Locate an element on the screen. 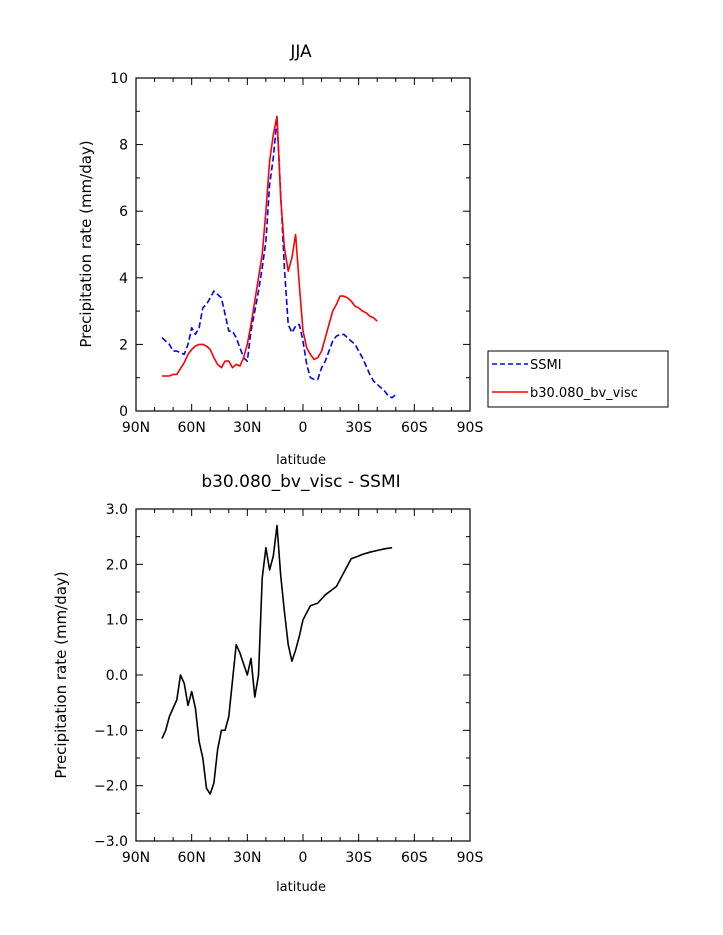  y-tick-label-top: 10 is located at coordinates (119, 79).